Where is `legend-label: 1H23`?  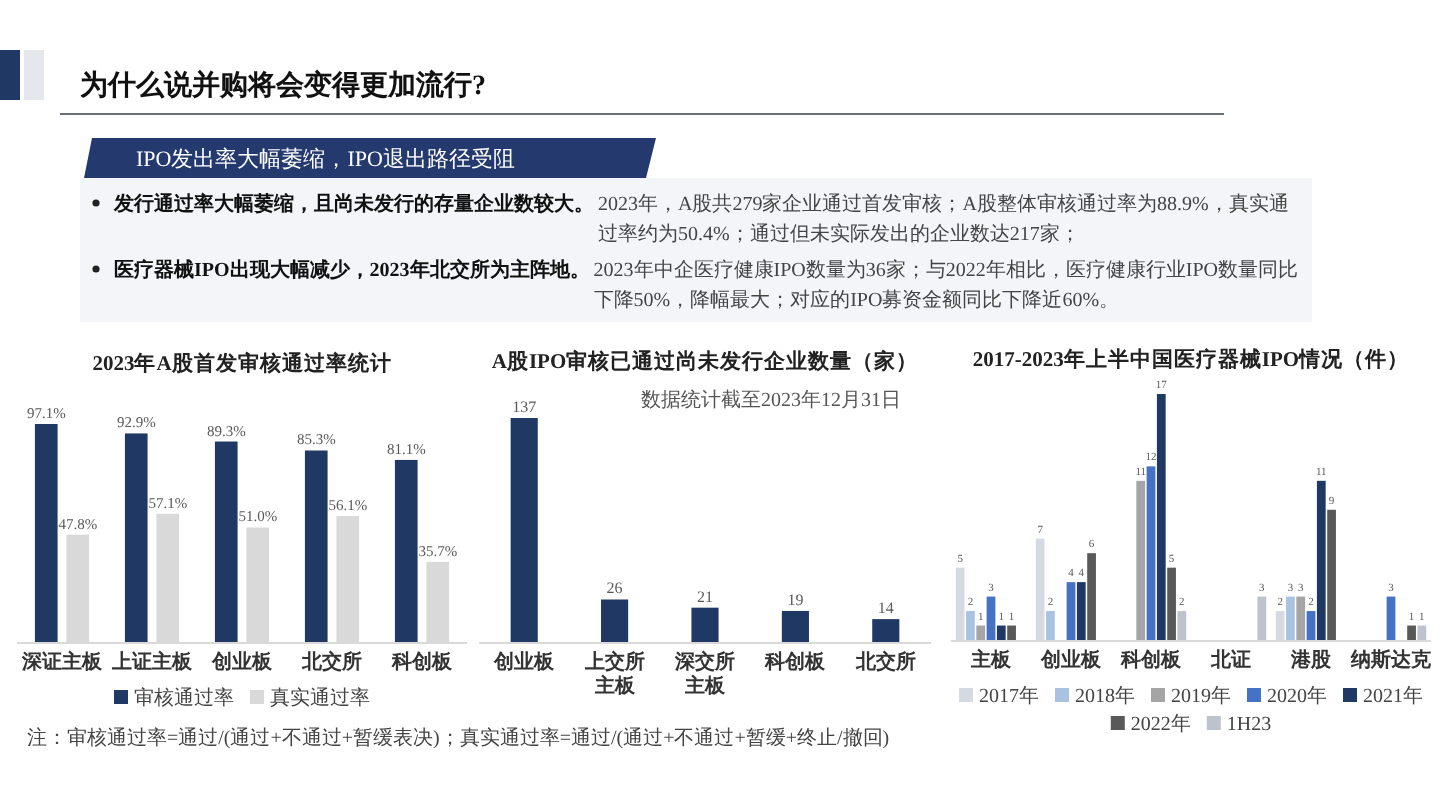 legend-label: 1H23 is located at coordinates (1249, 725).